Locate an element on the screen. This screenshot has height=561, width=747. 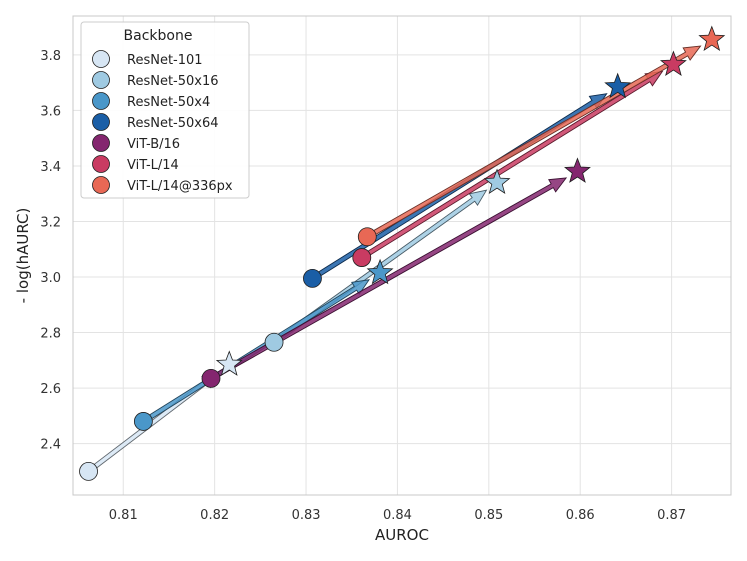
x-tick-label: 0.85 is located at coordinates (488, 515).